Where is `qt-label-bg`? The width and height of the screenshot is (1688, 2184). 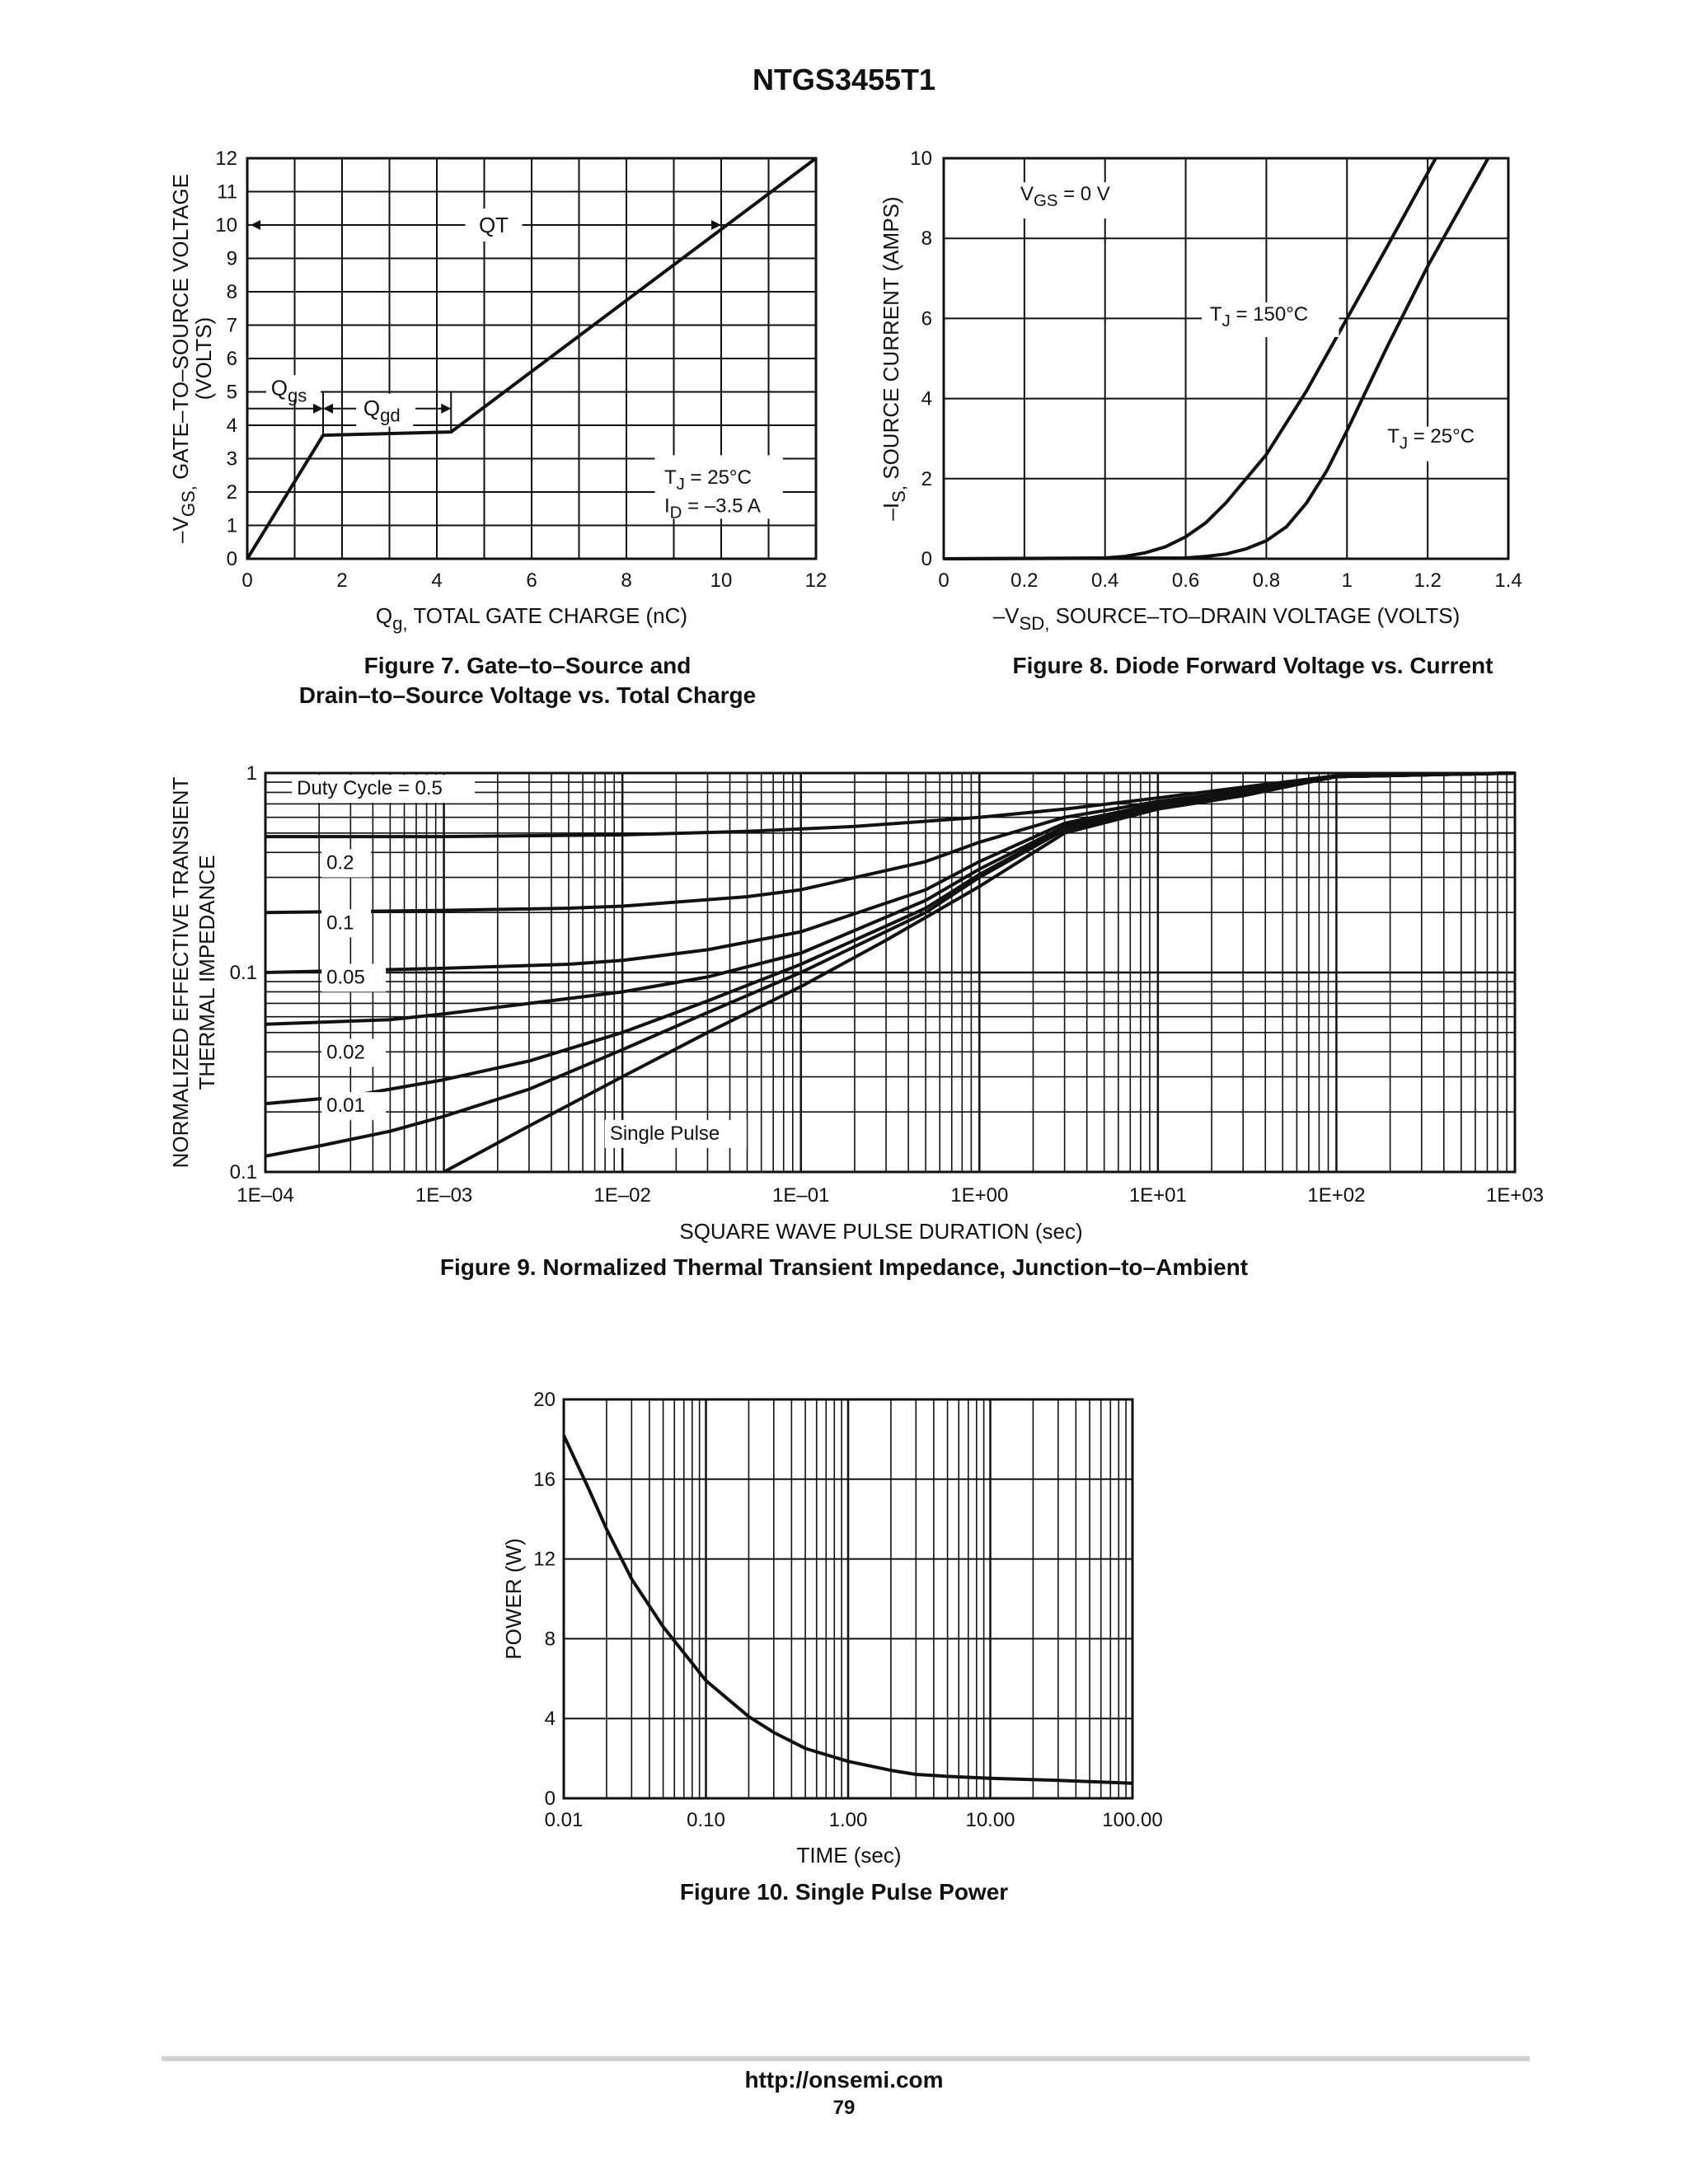
qt-label-bg is located at coordinates (494, 225).